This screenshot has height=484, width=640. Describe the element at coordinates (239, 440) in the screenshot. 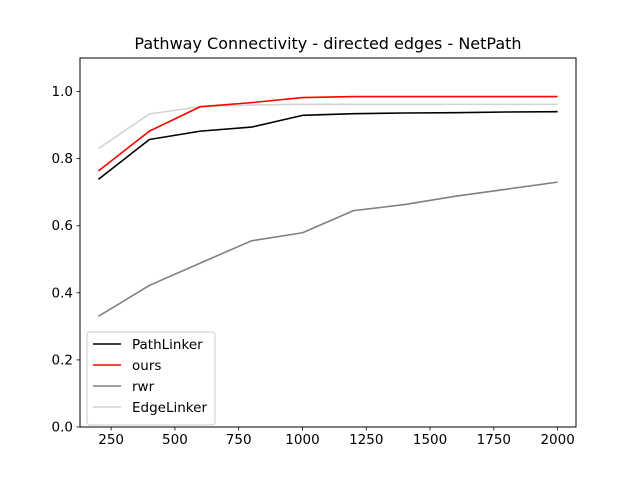

I see `x-tick-label: 750` at that location.